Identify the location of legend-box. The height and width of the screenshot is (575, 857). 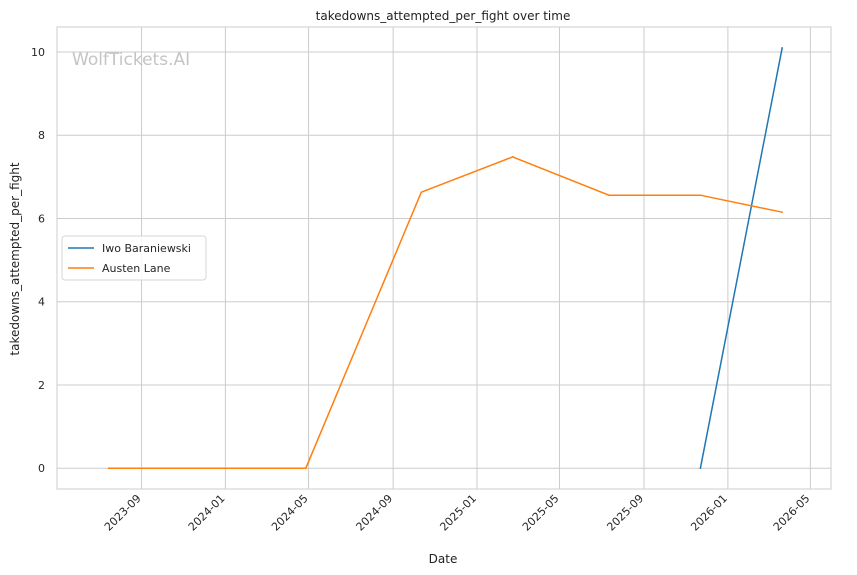
(134, 258).